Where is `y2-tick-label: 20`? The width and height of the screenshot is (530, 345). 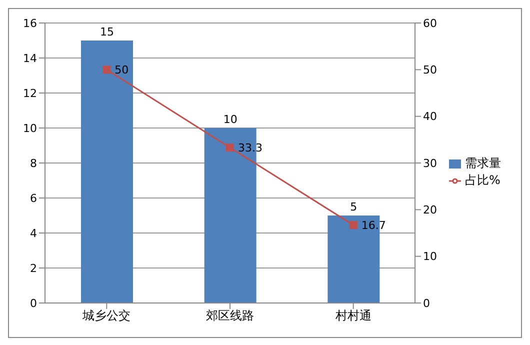 y2-tick-label: 20 is located at coordinates (430, 210).